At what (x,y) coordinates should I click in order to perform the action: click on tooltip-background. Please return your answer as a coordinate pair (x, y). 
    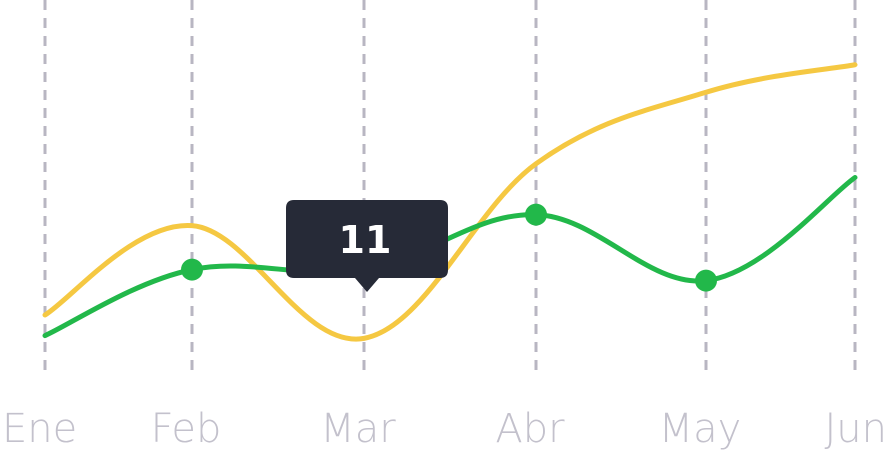
    Looking at the image, I should click on (367, 246).